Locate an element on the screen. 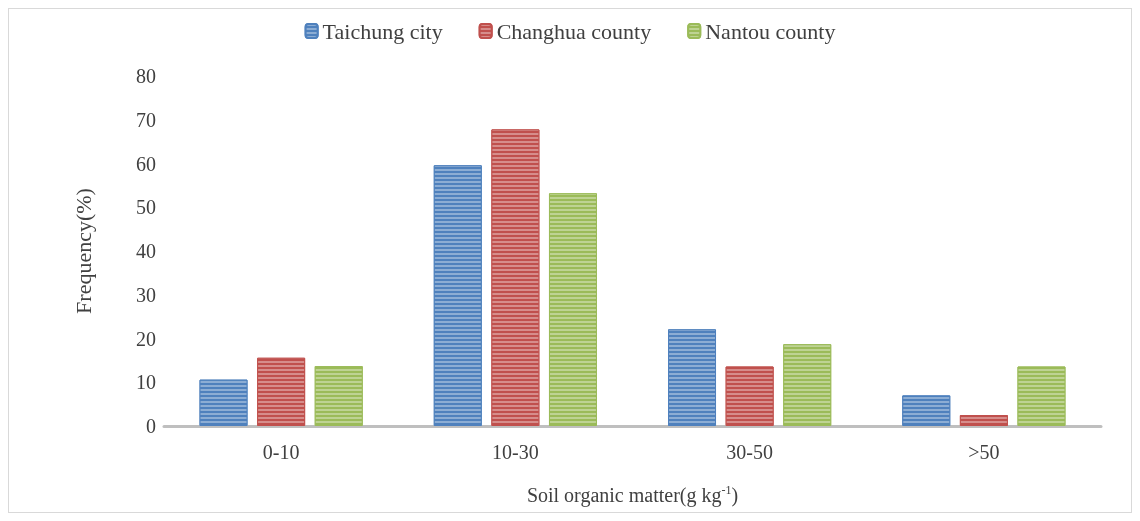  y-tick-label: 60 is located at coordinates (146, 163).